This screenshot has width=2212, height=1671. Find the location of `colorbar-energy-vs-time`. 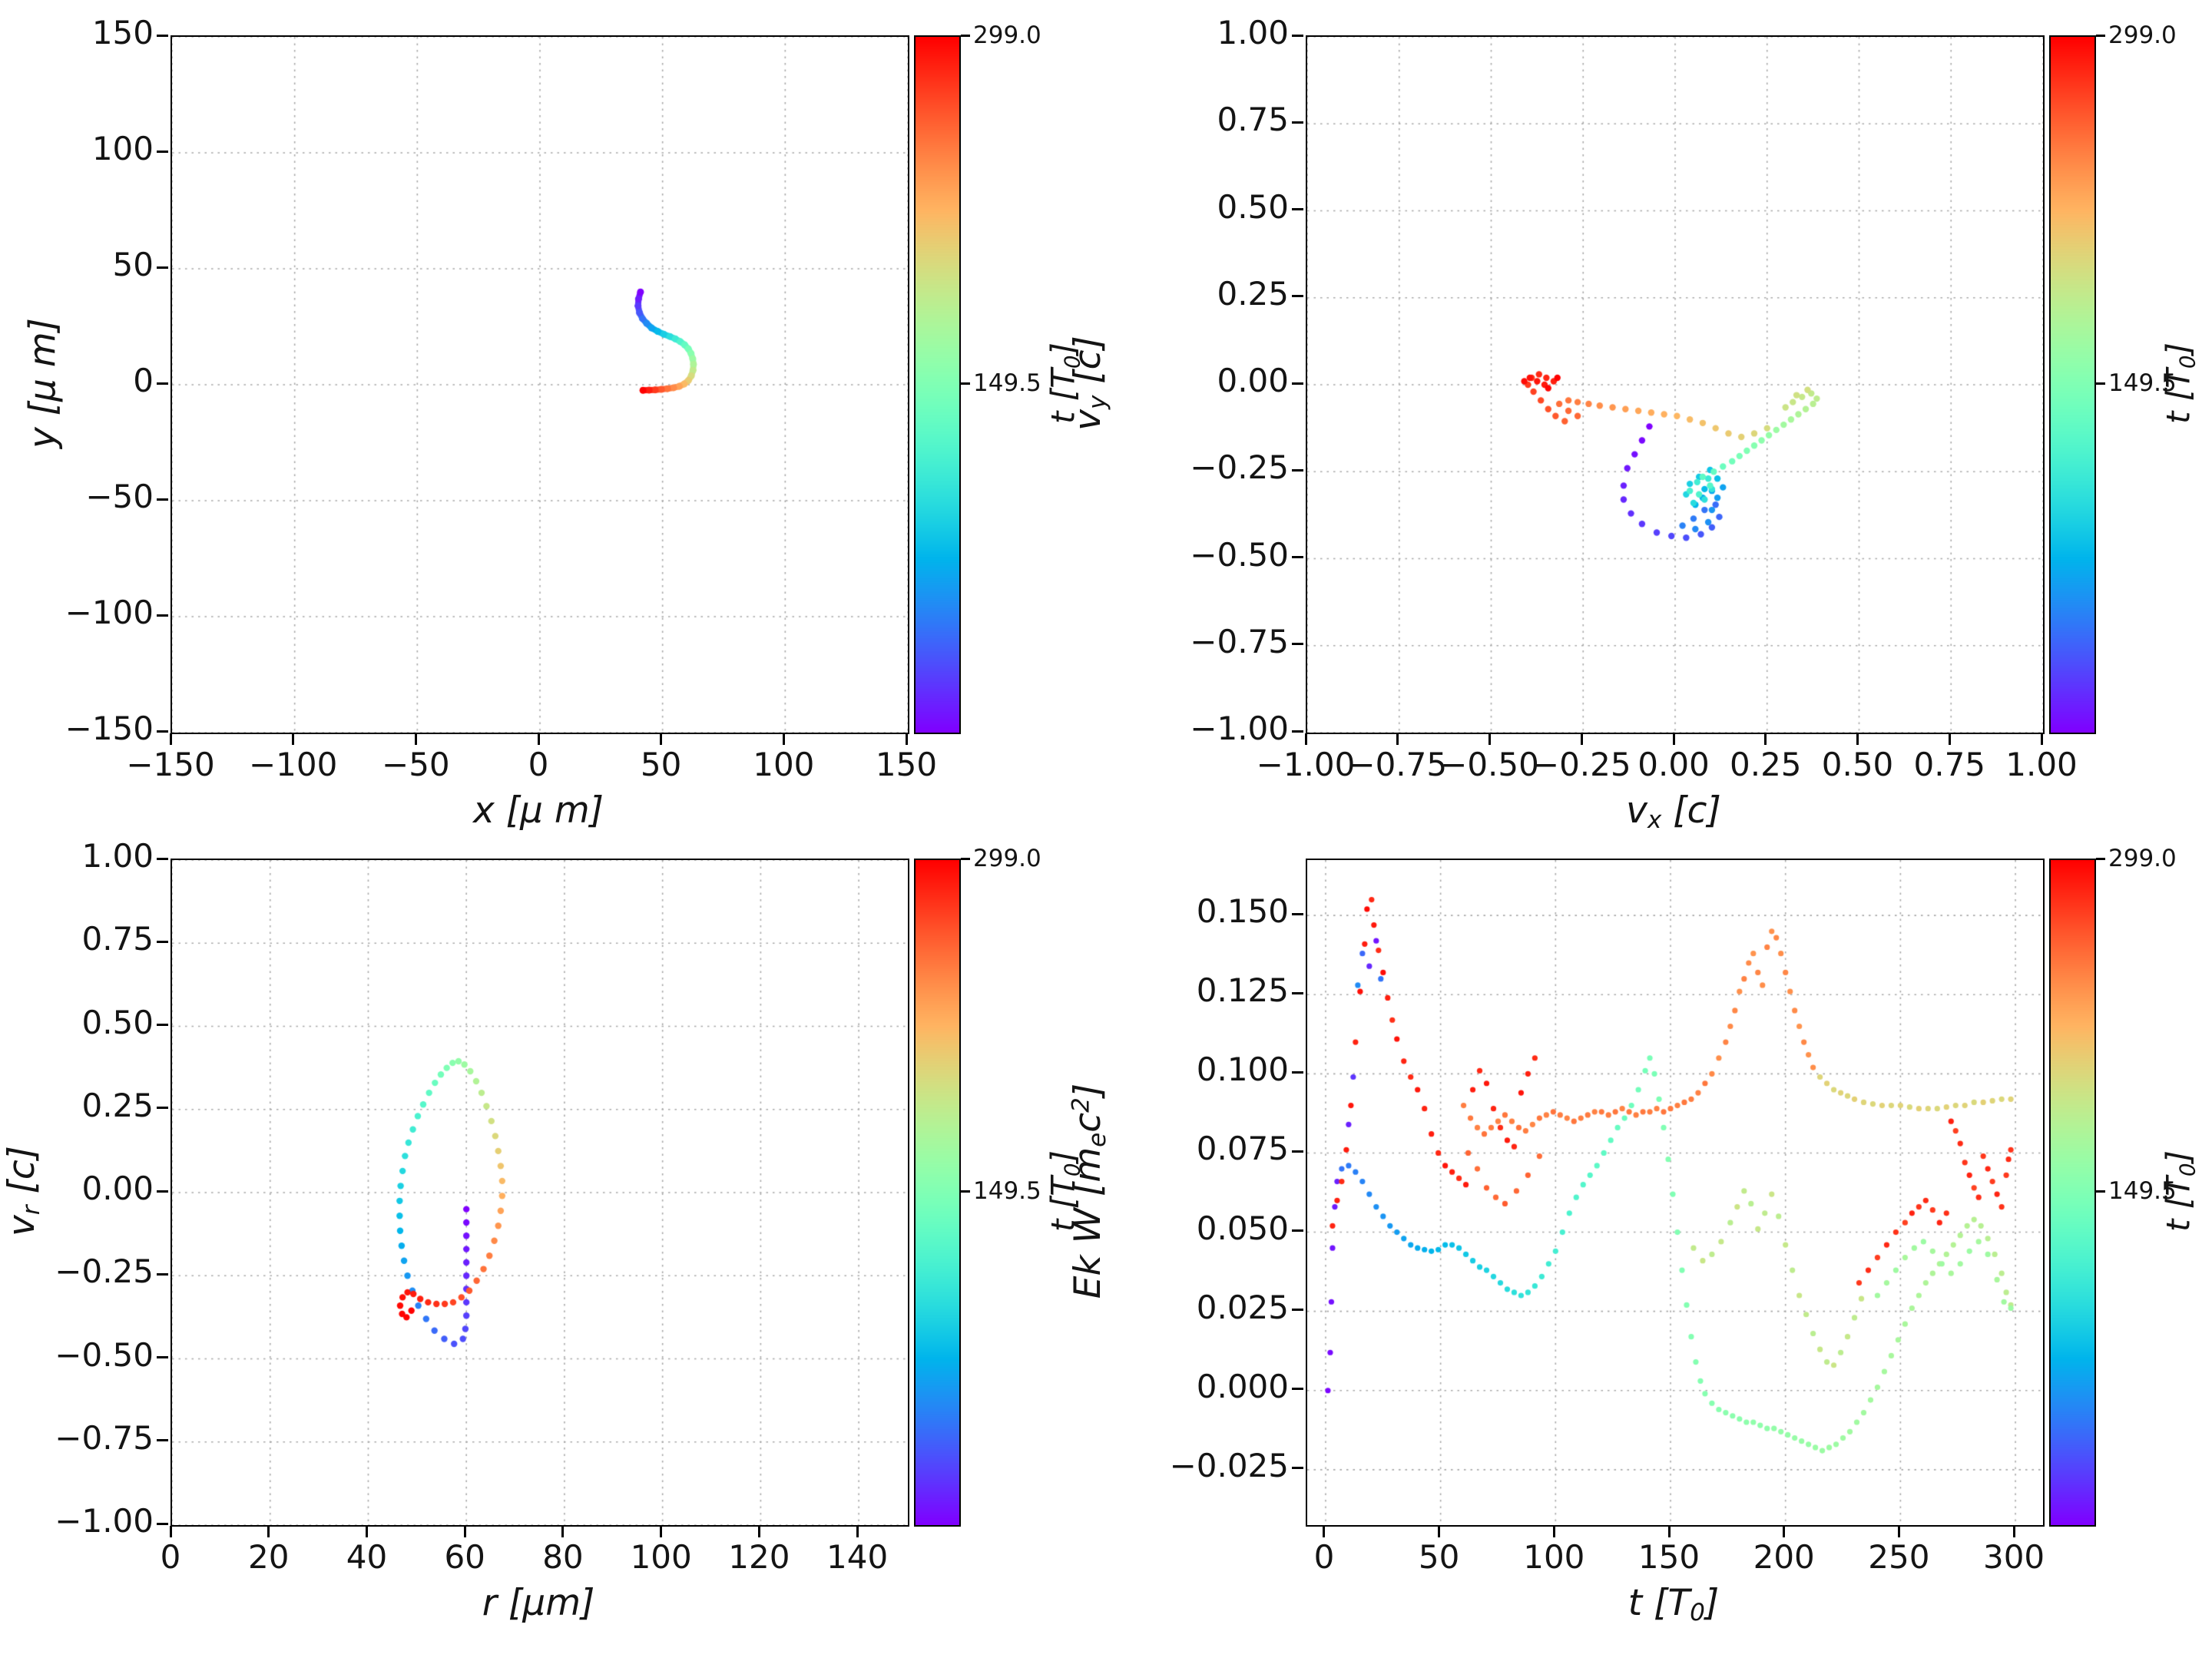

colorbar-energy-vs-time is located at coordinates (2073, 1193).